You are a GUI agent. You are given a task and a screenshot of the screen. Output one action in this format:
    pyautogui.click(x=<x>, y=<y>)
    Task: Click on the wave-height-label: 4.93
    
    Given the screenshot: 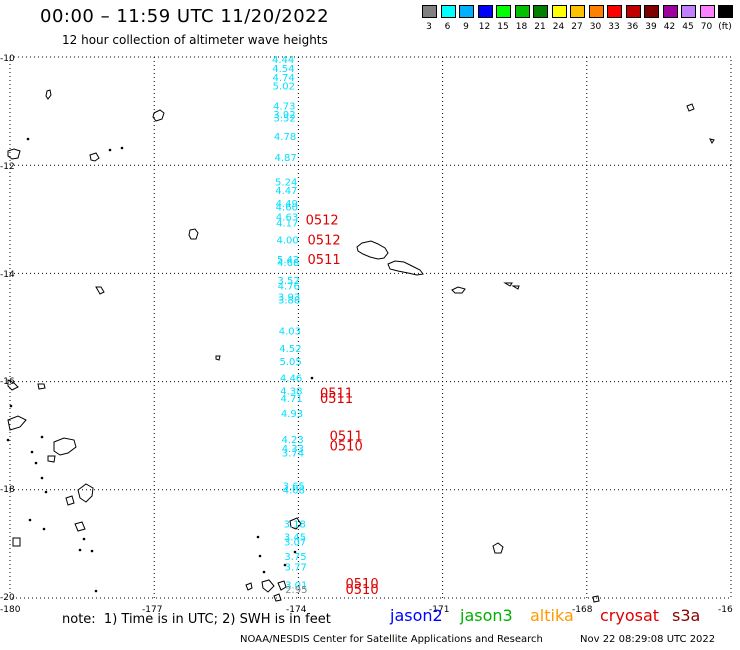 What is the action you would take?
    pyautogui.click(x=292, y=414)
    